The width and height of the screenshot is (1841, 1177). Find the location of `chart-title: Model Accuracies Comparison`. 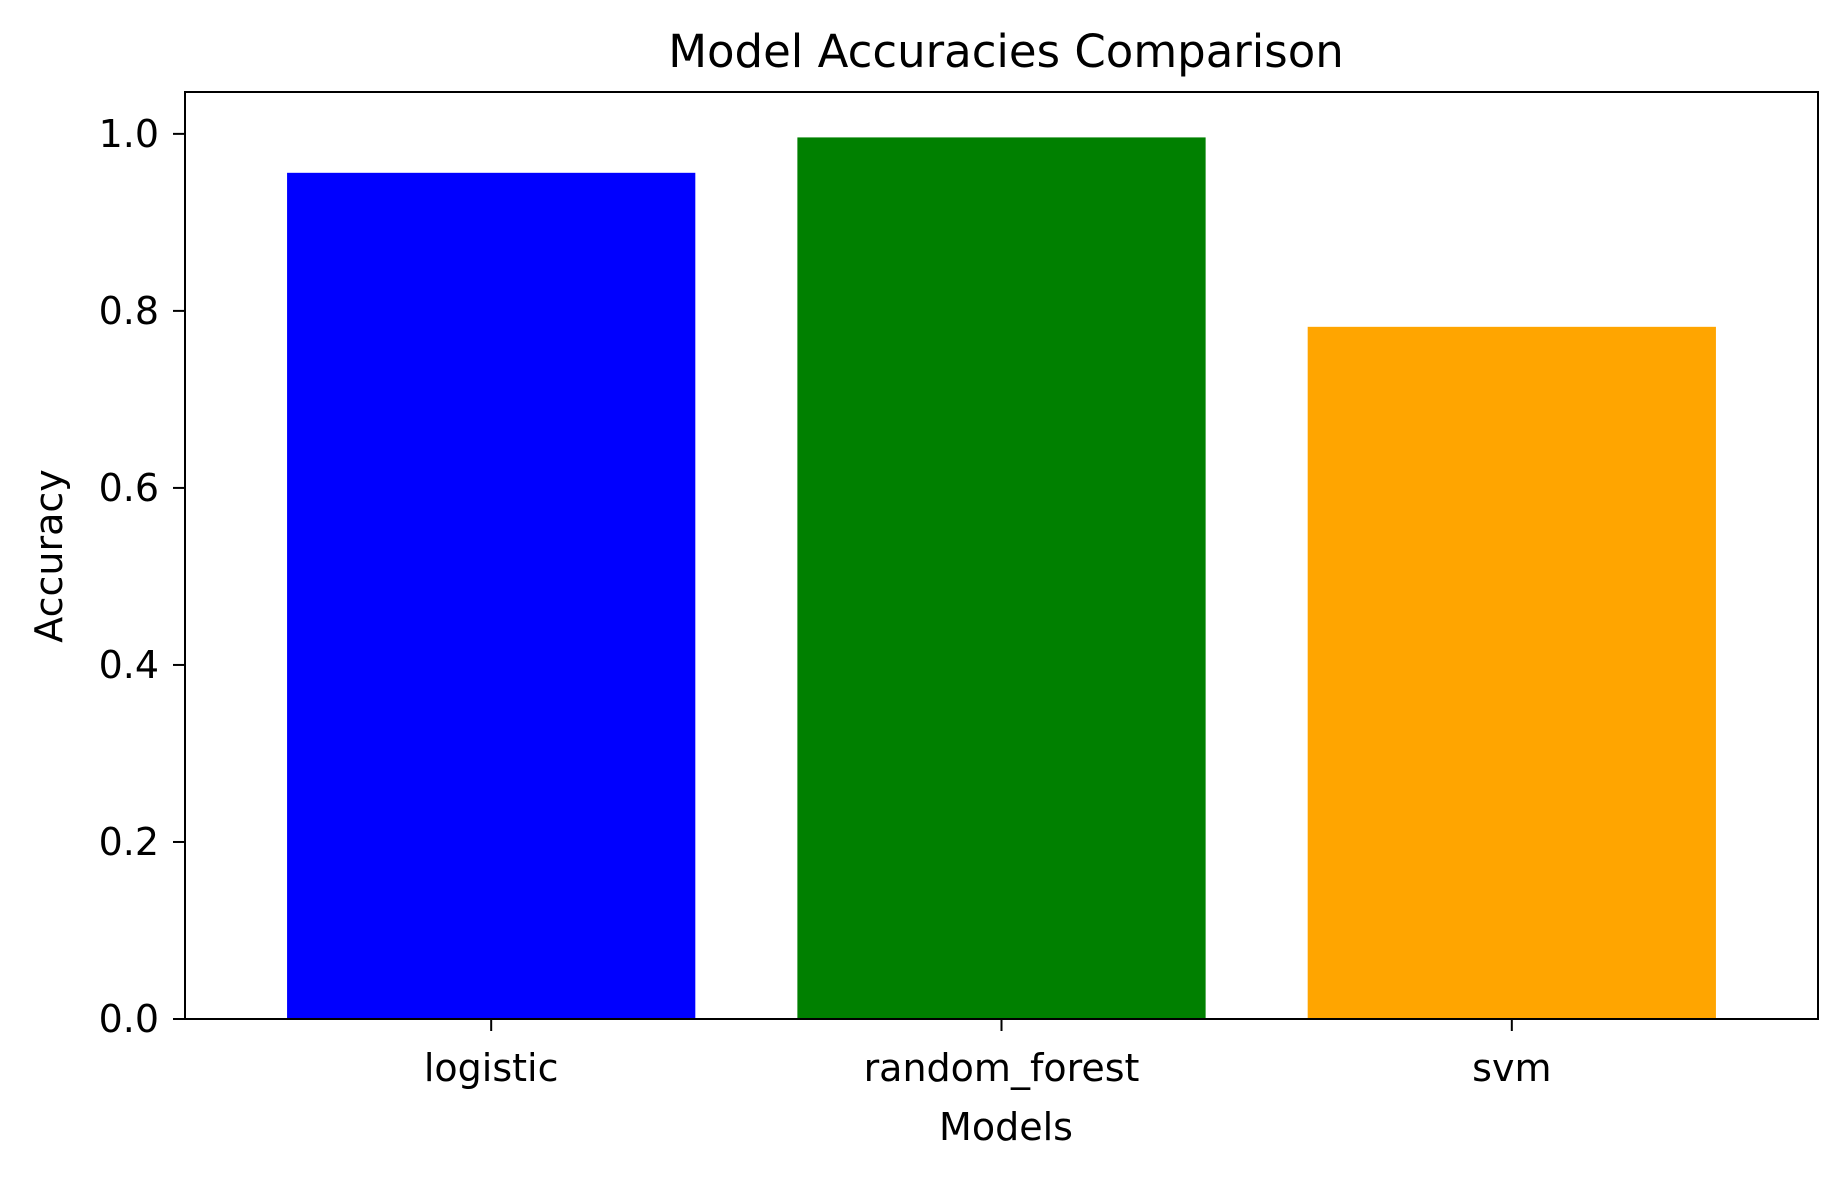

chart-title: Model Accuracies Comparison is located at coordinates (1006, 51).